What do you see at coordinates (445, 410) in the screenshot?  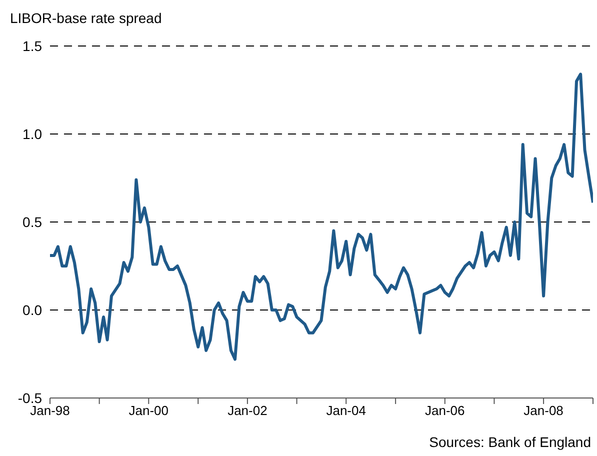 I see `x-tick-label: Jan-06` at bounding box center [445, 410].